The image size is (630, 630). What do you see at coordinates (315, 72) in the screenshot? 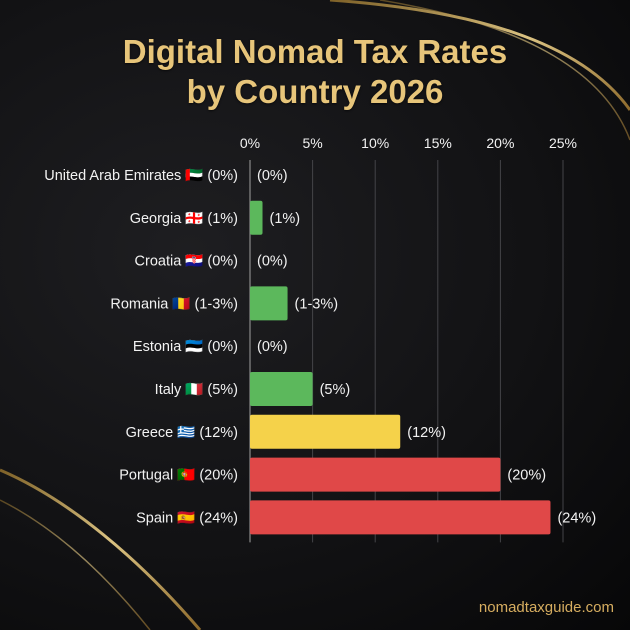
I see `chart-title: Digital Nomad Tax Rates by Country 2026` at bounding box center [315, 72].